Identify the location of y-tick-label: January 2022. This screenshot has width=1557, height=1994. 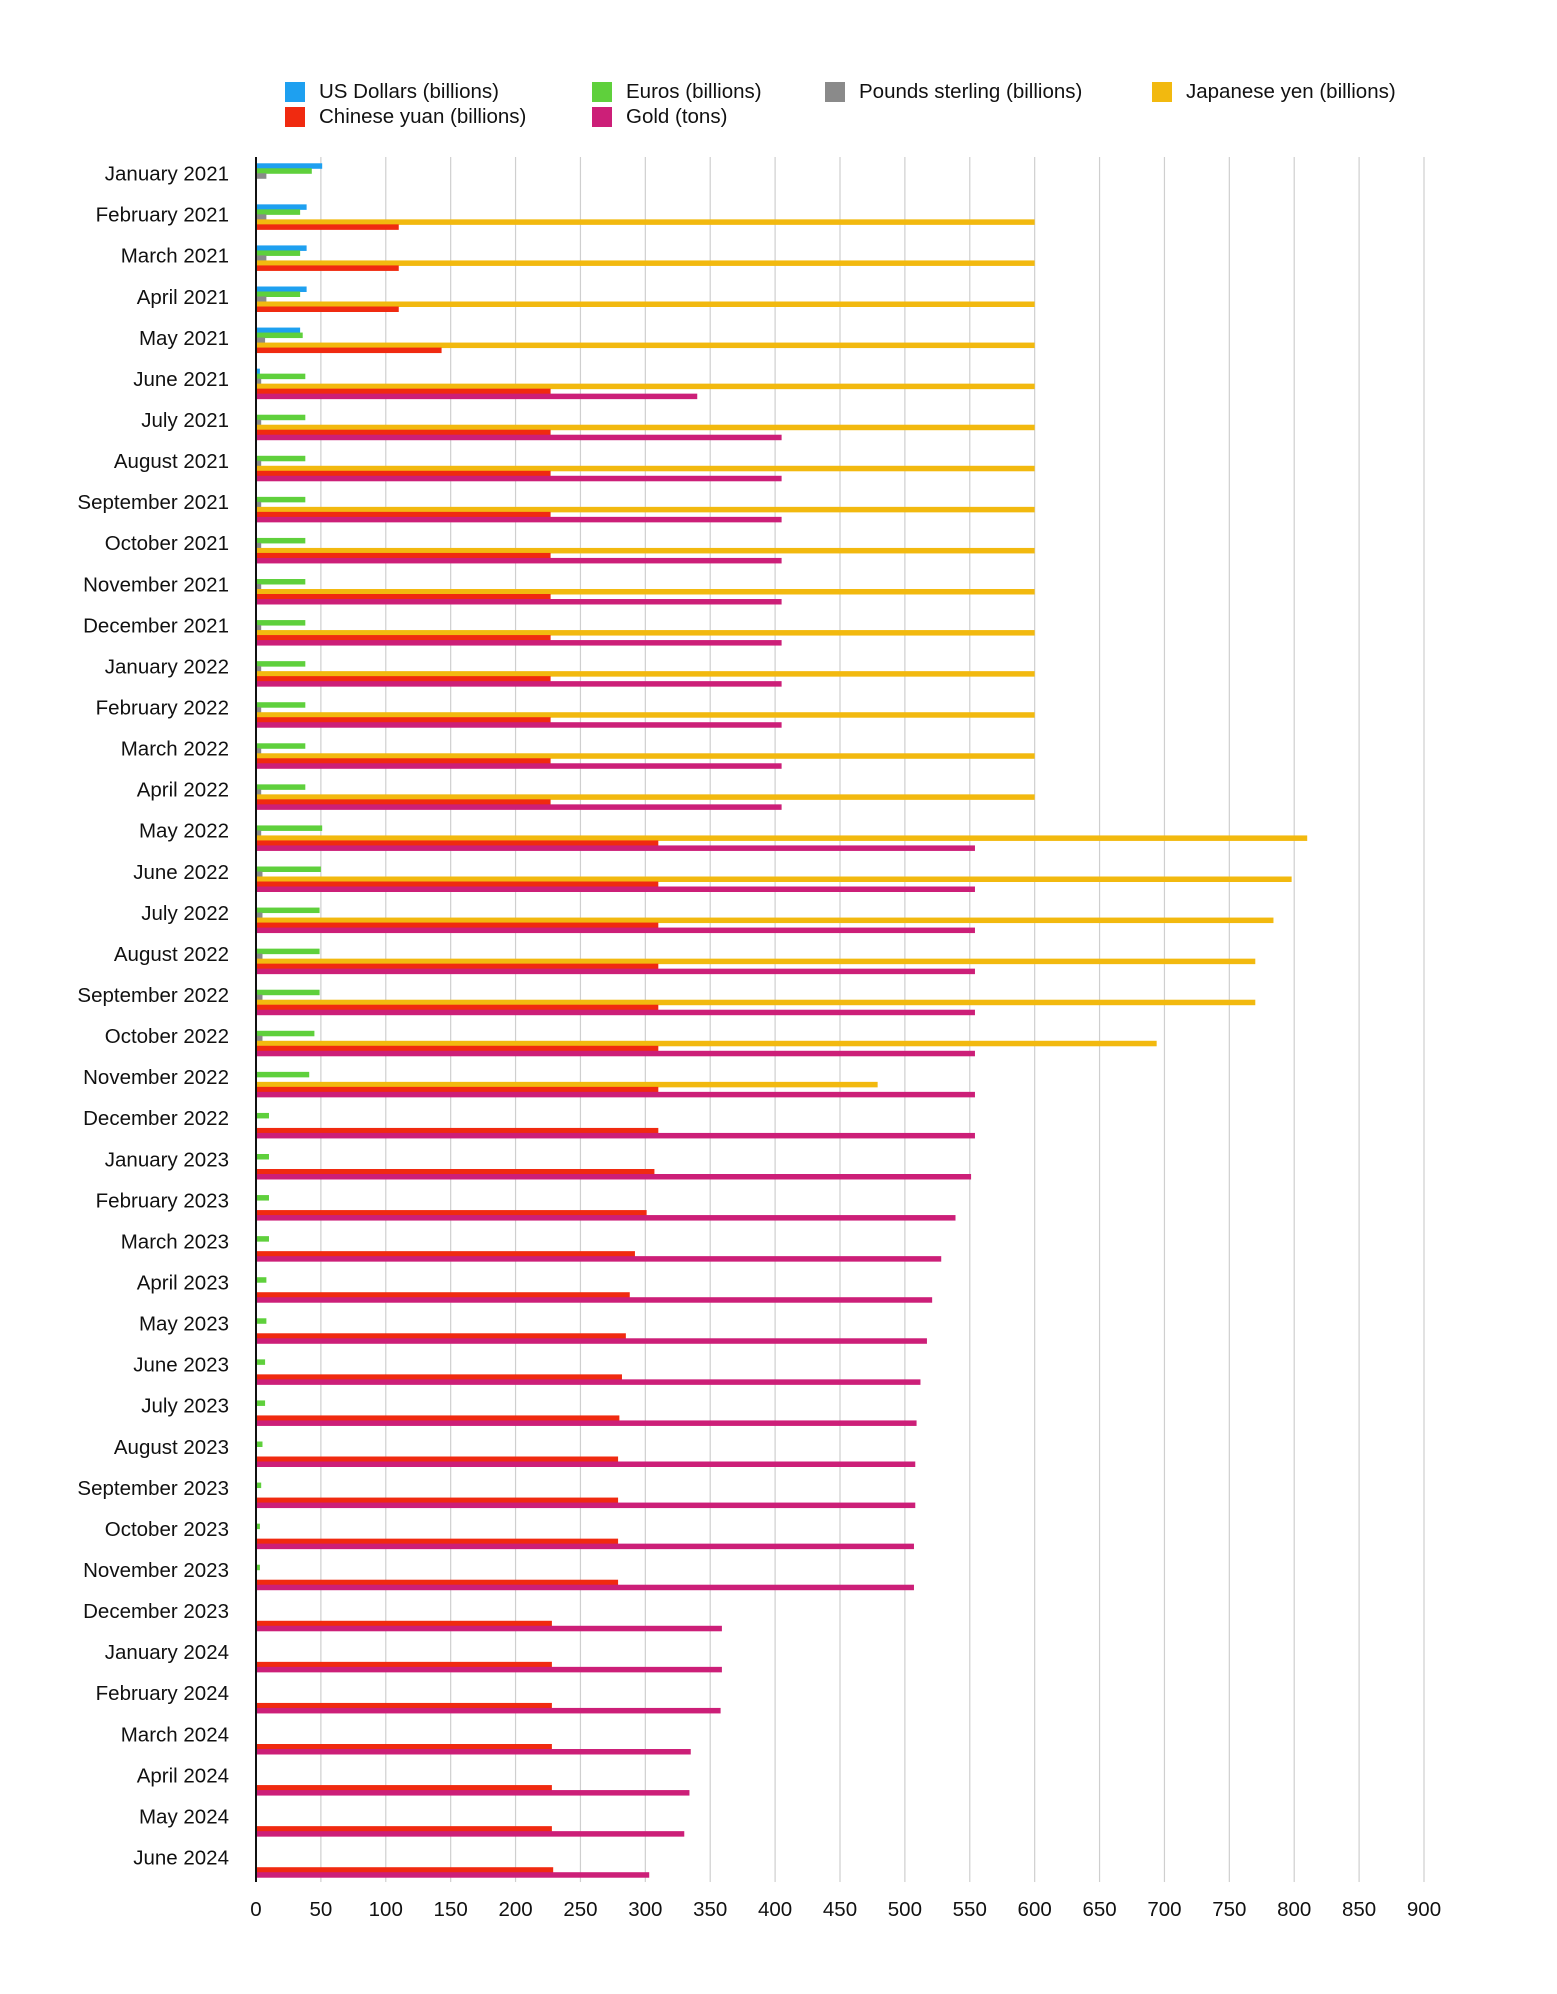
(167, 666).